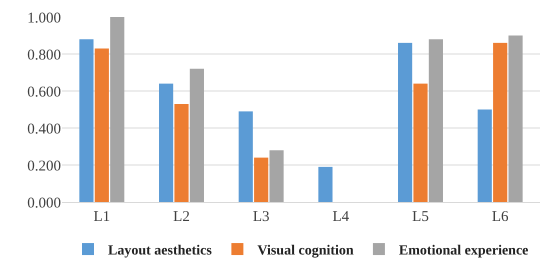 Image resolution: width=550 pixels, height=275 pixels. What do you see at coordinates (261, 217) in the screenshot?
I see `x-tick-label: L3` at bounding box center [261, 217].